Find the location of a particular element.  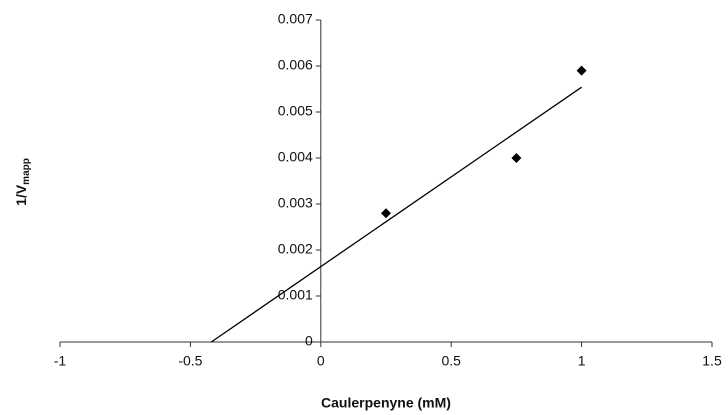

y-tick-label: 0 is located at coordinates (309, 341).